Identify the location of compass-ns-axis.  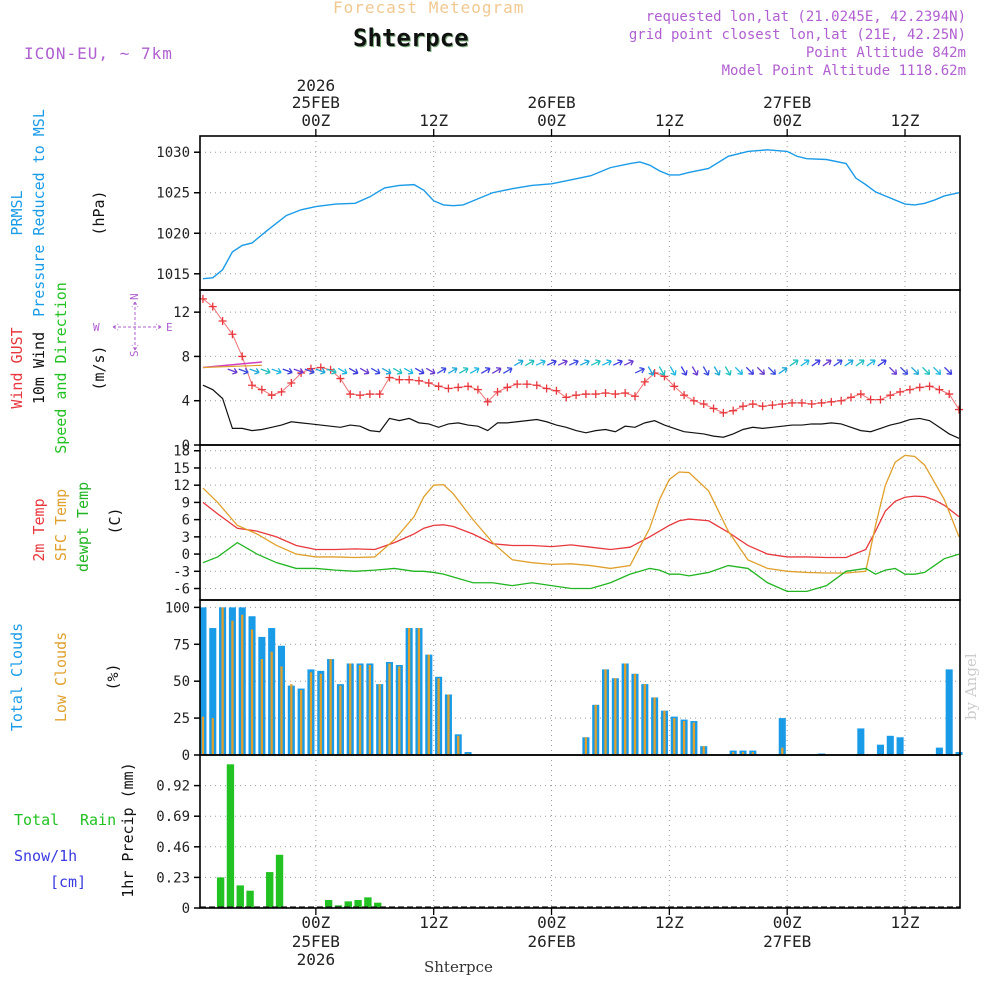
(135, 326).